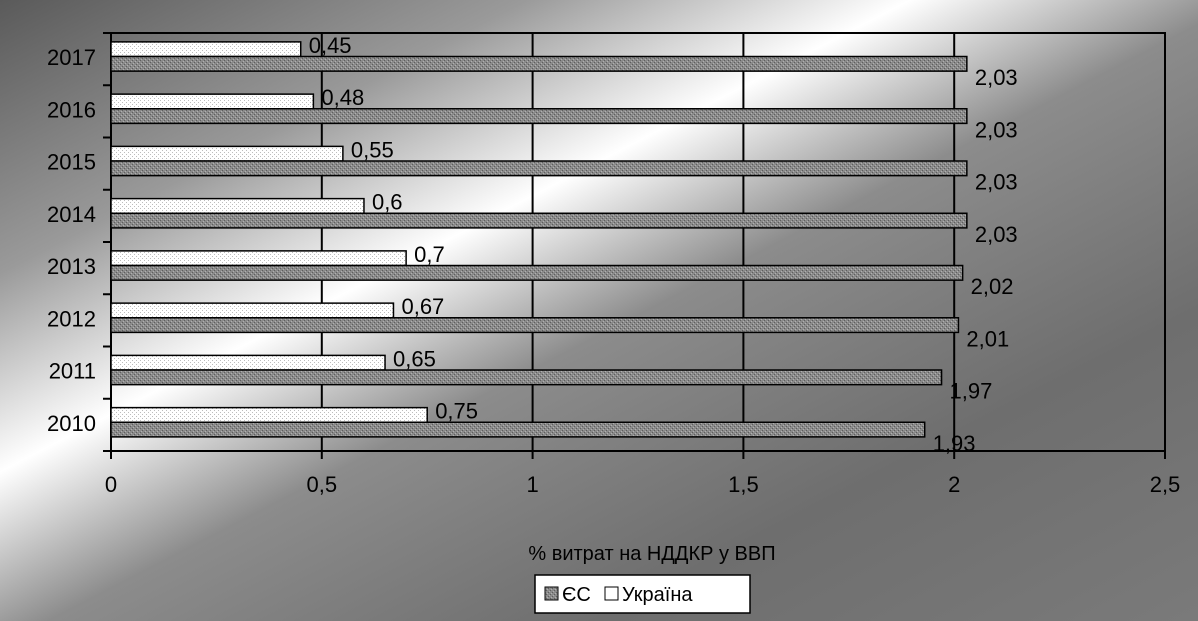 The width and height of the screenshot is (1198, 621). What do you see at coordinates (414, 358) in the screenshot?
I see `data-label-ukraine-2011: 0,65` at bounding box center [414, 358].